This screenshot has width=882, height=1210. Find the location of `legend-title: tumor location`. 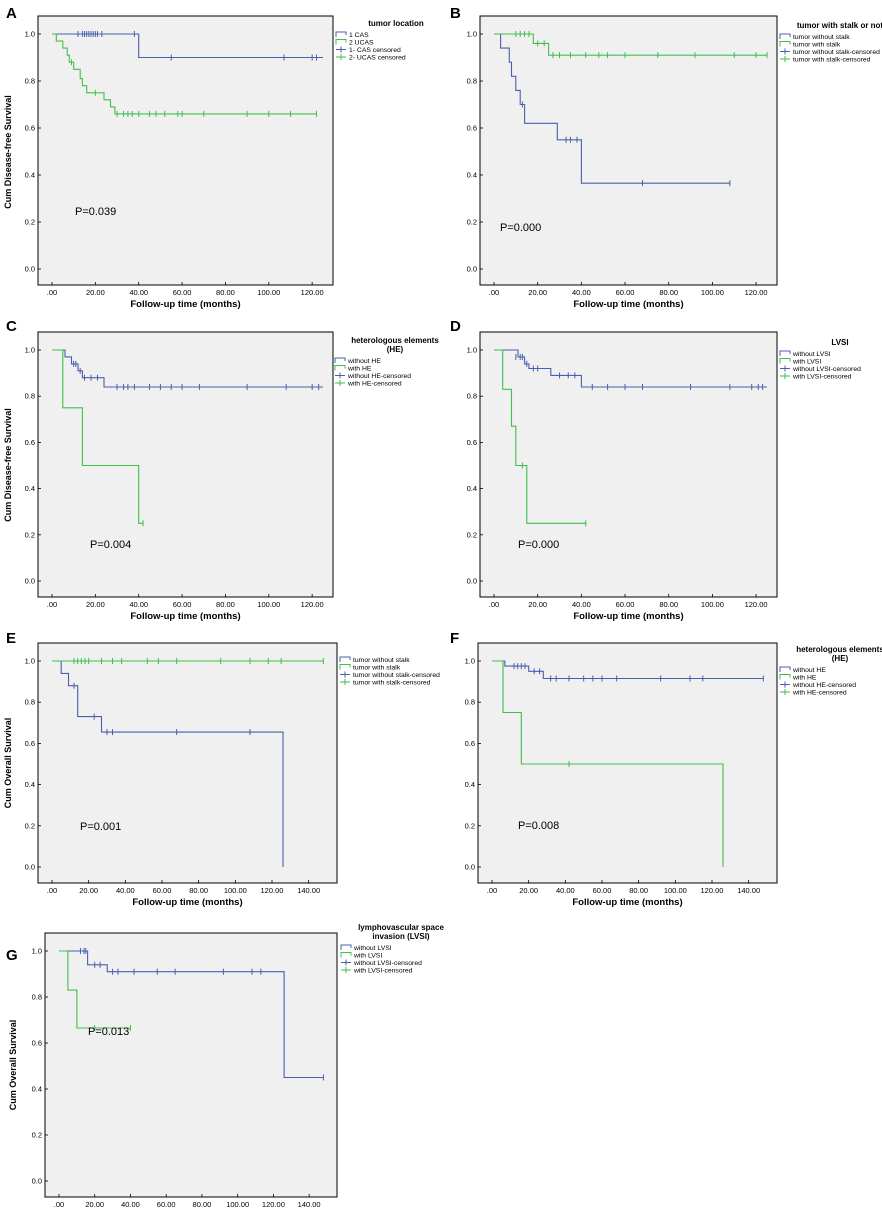

legend-title: tumor location is located at coordinates (396, 23).